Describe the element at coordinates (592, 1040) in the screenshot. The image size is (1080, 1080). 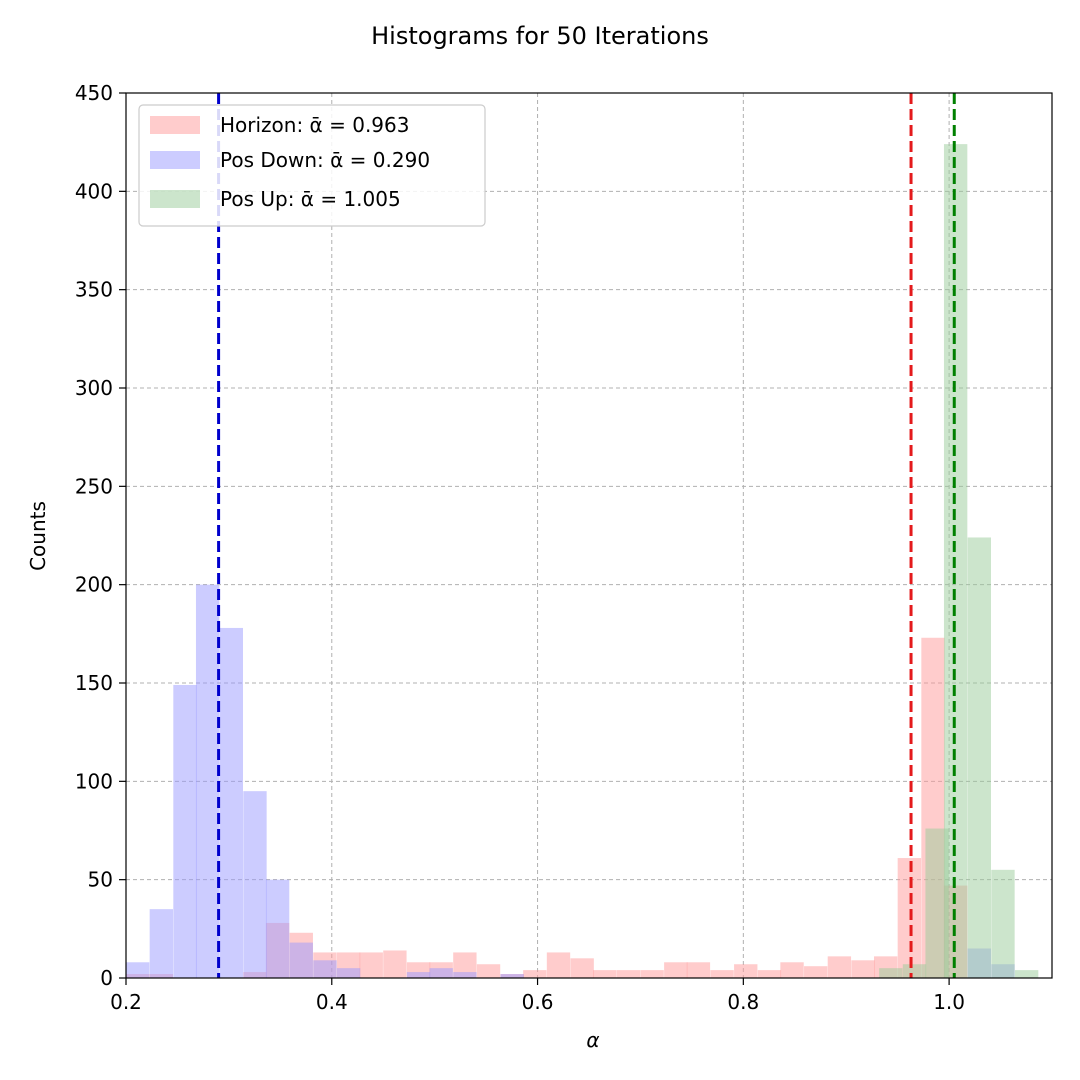
I see `x-axis-label: α` at that location.